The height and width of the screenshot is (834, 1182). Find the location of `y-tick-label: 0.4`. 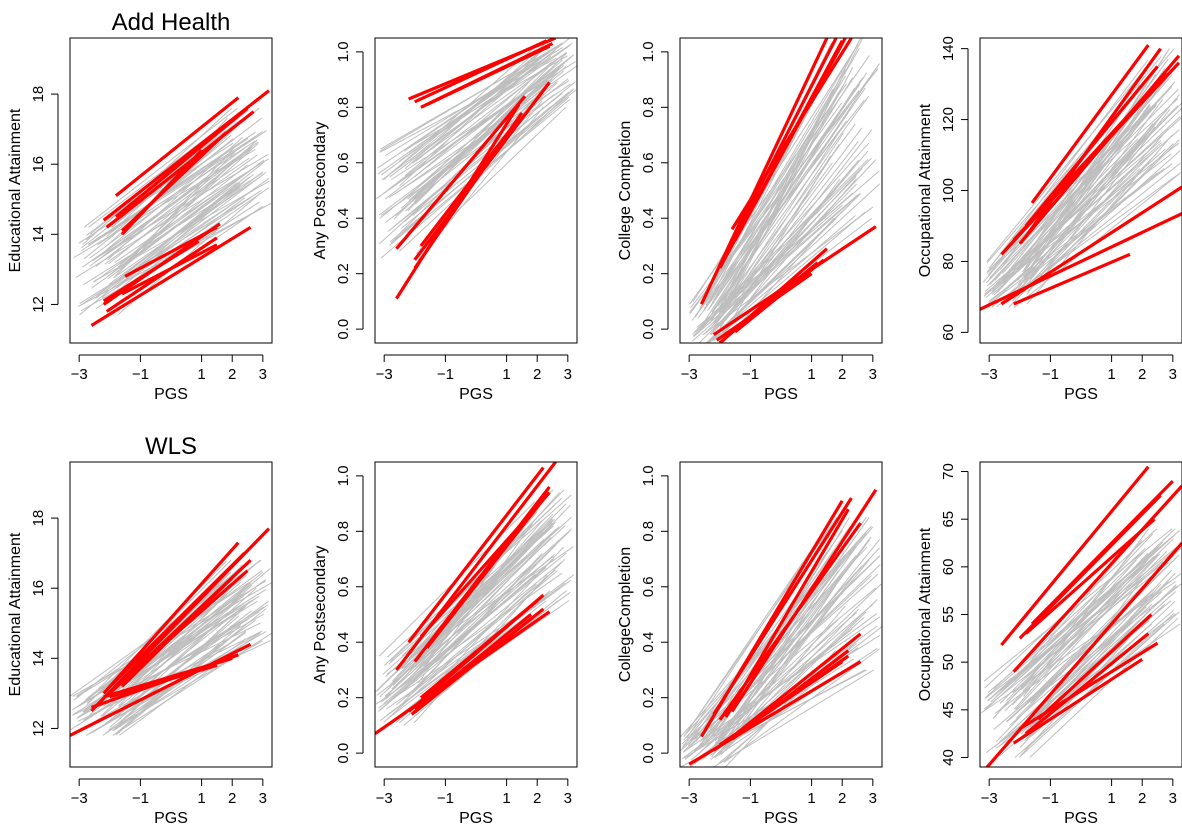

y-tick-label: 0.4 is located at coordinates (343, 218).